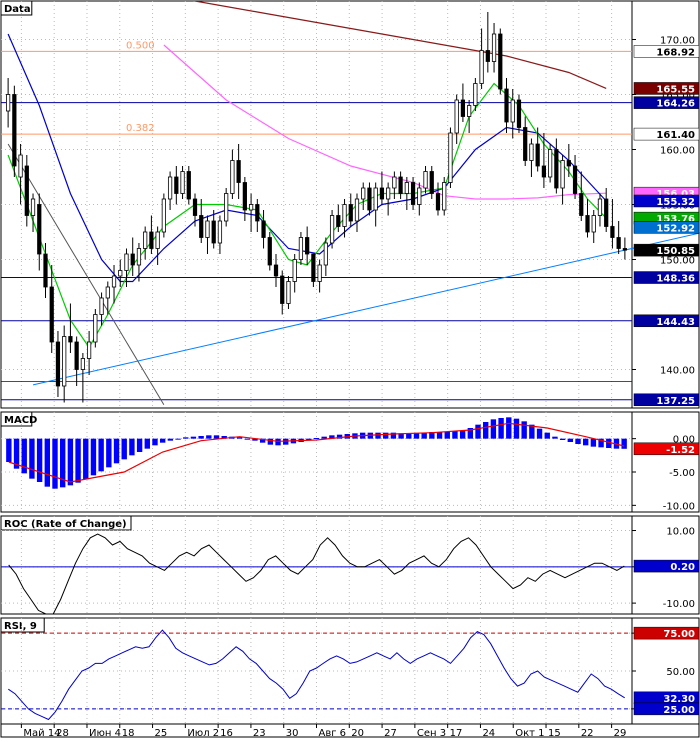 The height and width of the screenshot is (742, 700). Describe the element at coordinates (316, 452) in the screenshot. I see `macd-signal-line` at that location.